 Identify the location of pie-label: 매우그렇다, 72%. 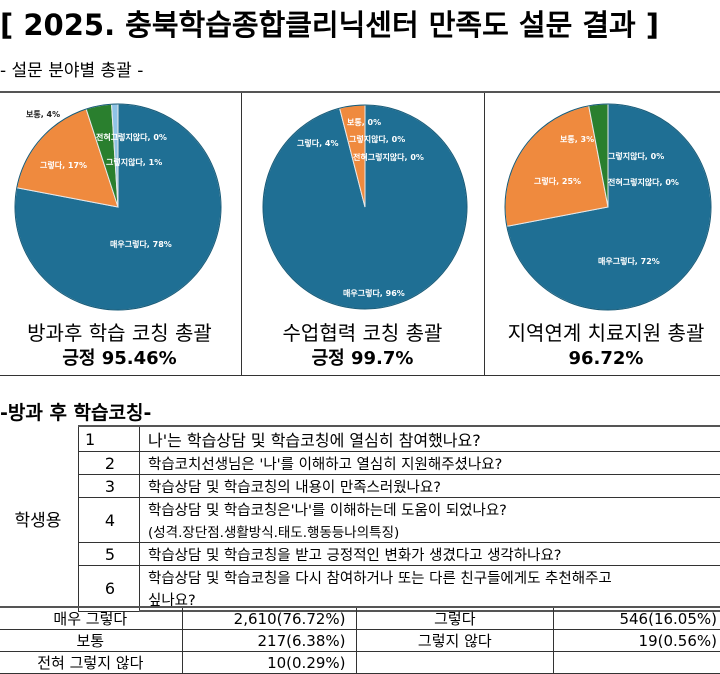
(629, 261).